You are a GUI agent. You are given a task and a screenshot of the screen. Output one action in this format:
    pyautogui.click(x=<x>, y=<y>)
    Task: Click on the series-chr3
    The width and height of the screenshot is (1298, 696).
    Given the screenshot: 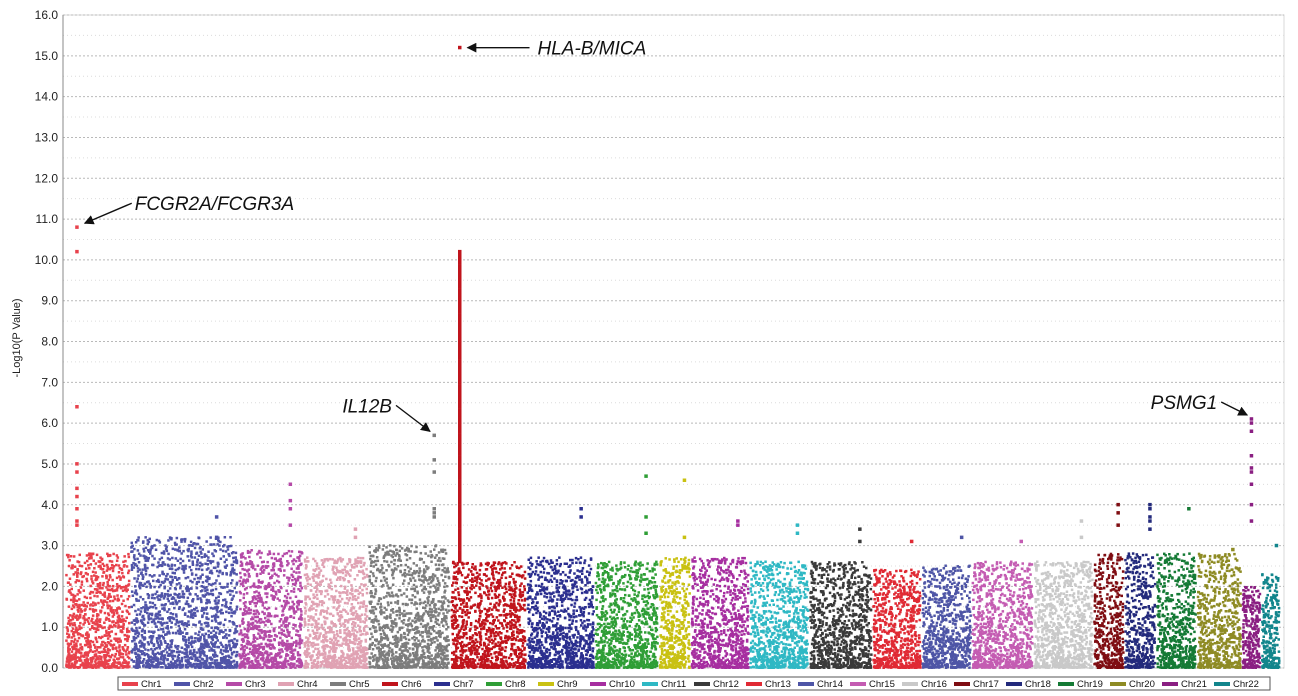 What is the action you would take?
    pyautogui.click(x=271, y=575)
    